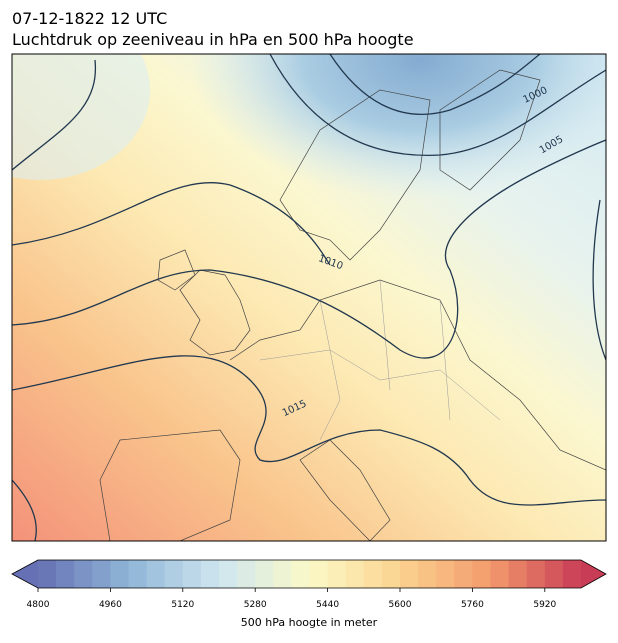 The height and width of the screenshot is (643, 618). Describe the element at coordinates (309, 622) in the screenshot. I see `colorbar-label: 500 hPa hoogte in meter` at that location.